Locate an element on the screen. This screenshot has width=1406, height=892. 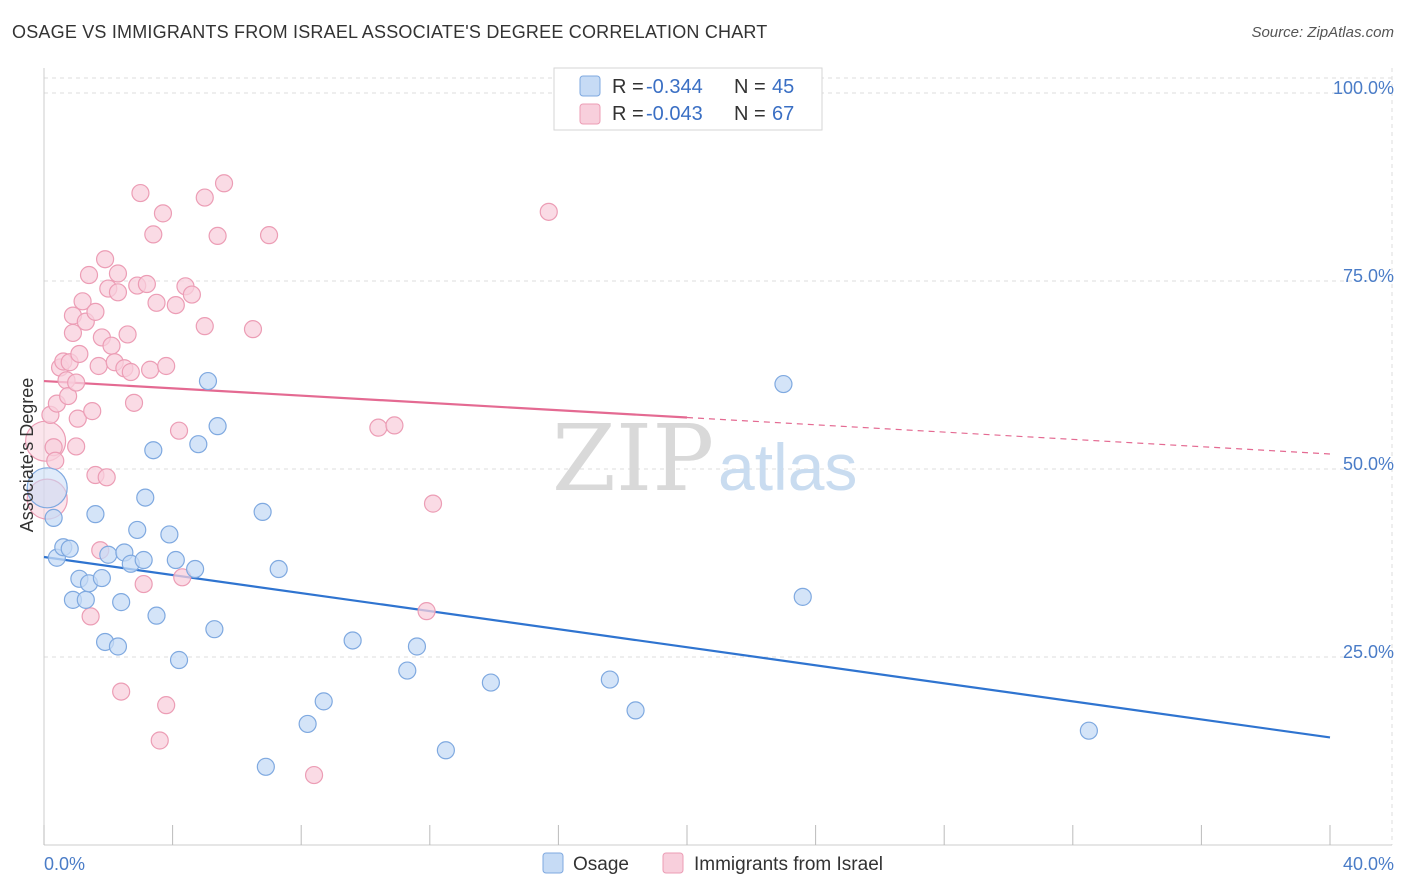
x-tick-labels: 0.0% 40.0% is located at coordinates (719, 864).